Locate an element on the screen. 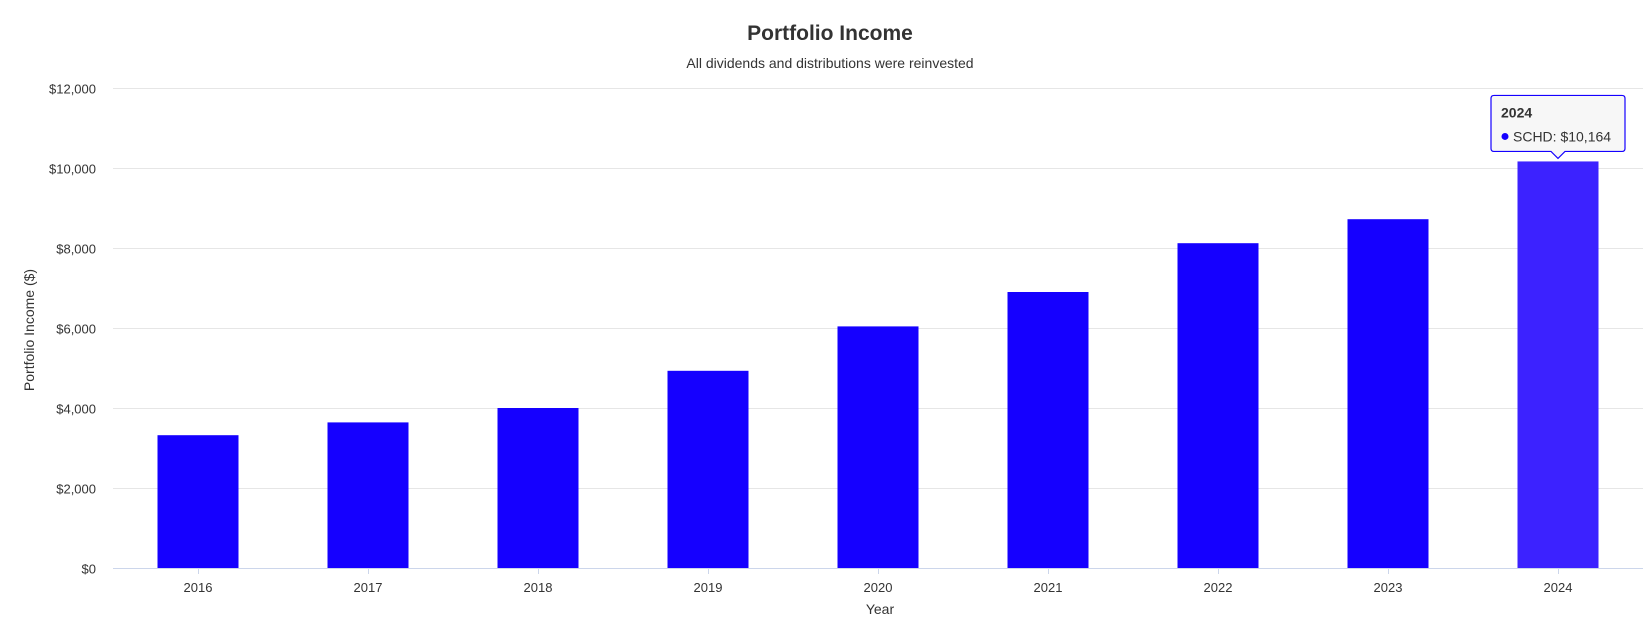  chart-title: Portfolio Income is located at coordinates (830, 33).